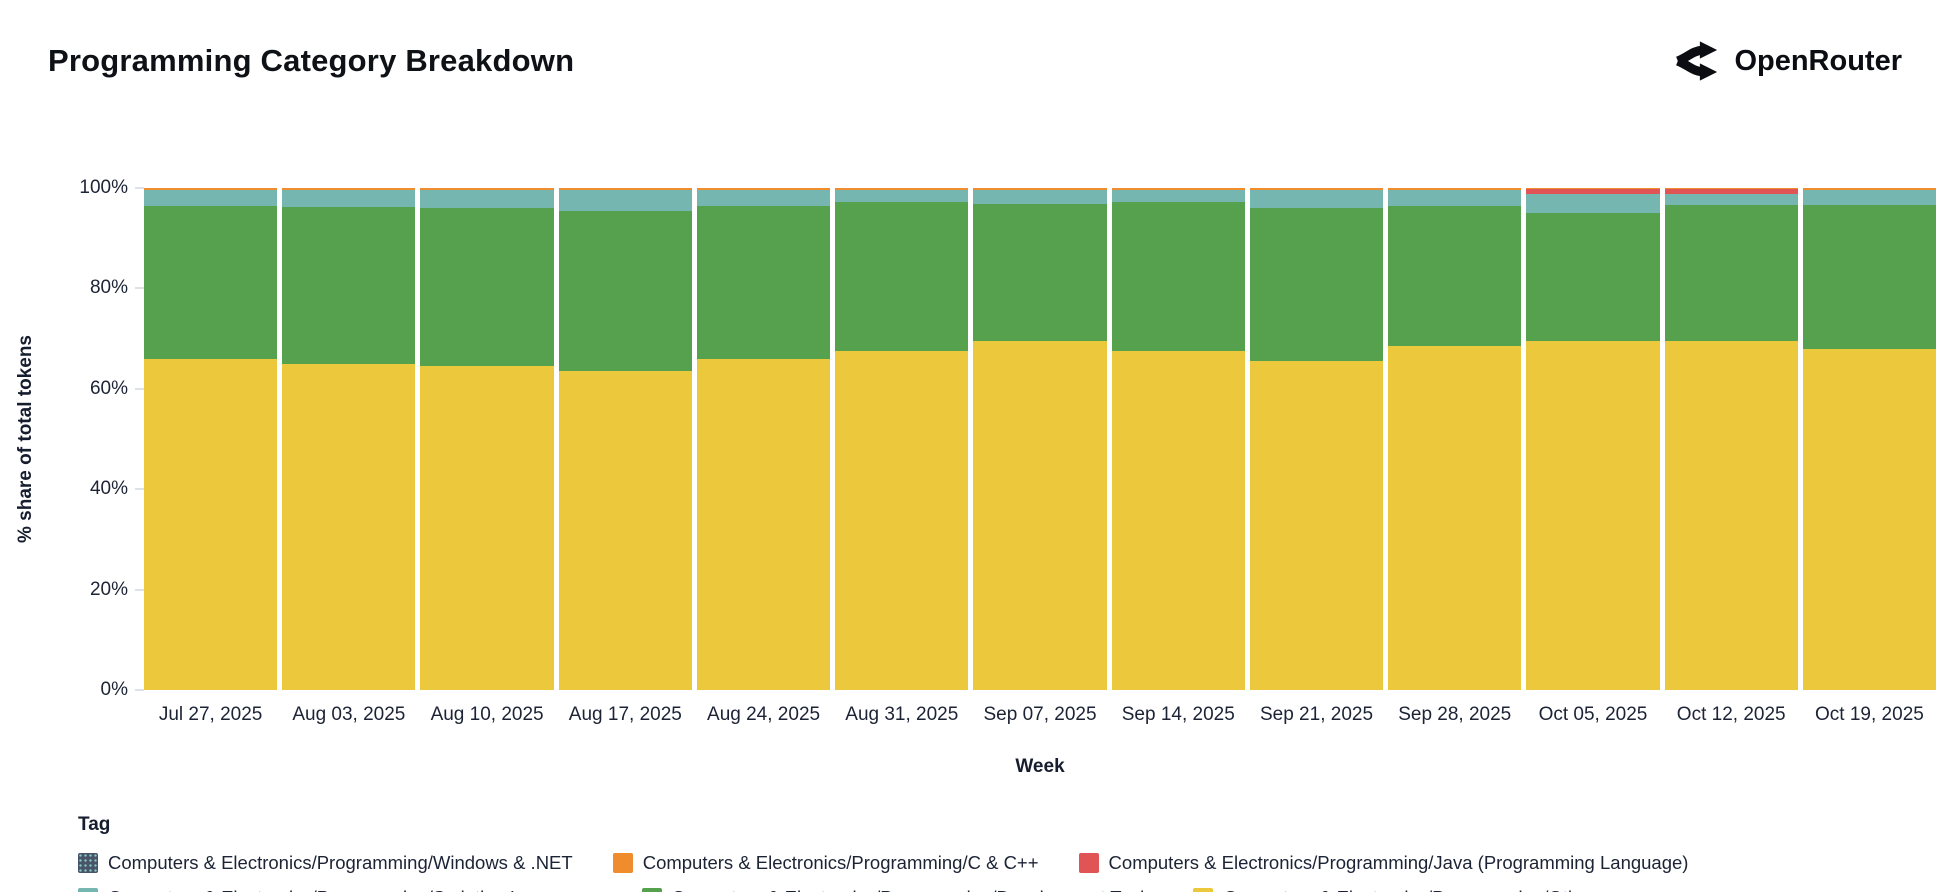  What do you see at coordinates (108, 589) in the screenshot?
I see `y-tick-label: 20%` at bounding box center [108, 589].